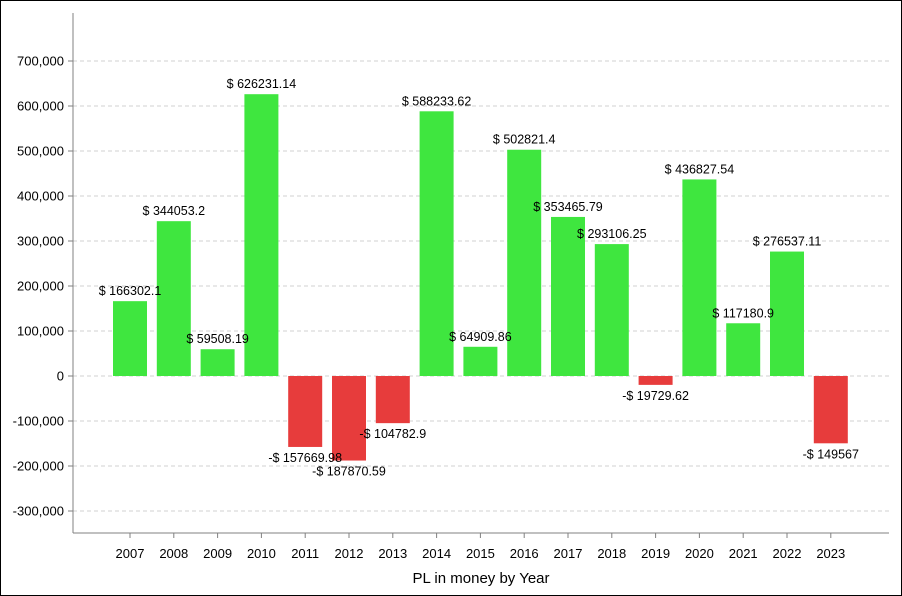  Describe the element at coordinates (480, 553) in the screenshot. I see `x-tick-label: 2015` at that location.